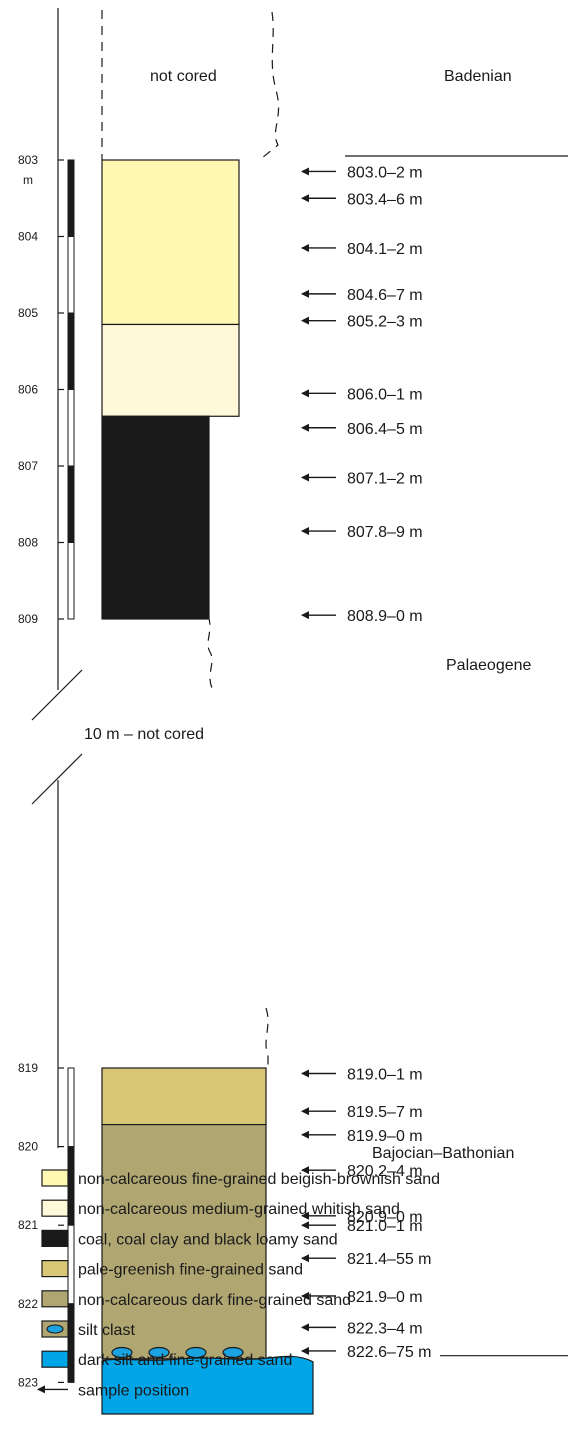 The image size is (572, 1443). Describe the element at coordinates (28, 1147) in the screenshot. I see `lower-depth-tick-label: 820` at that location.